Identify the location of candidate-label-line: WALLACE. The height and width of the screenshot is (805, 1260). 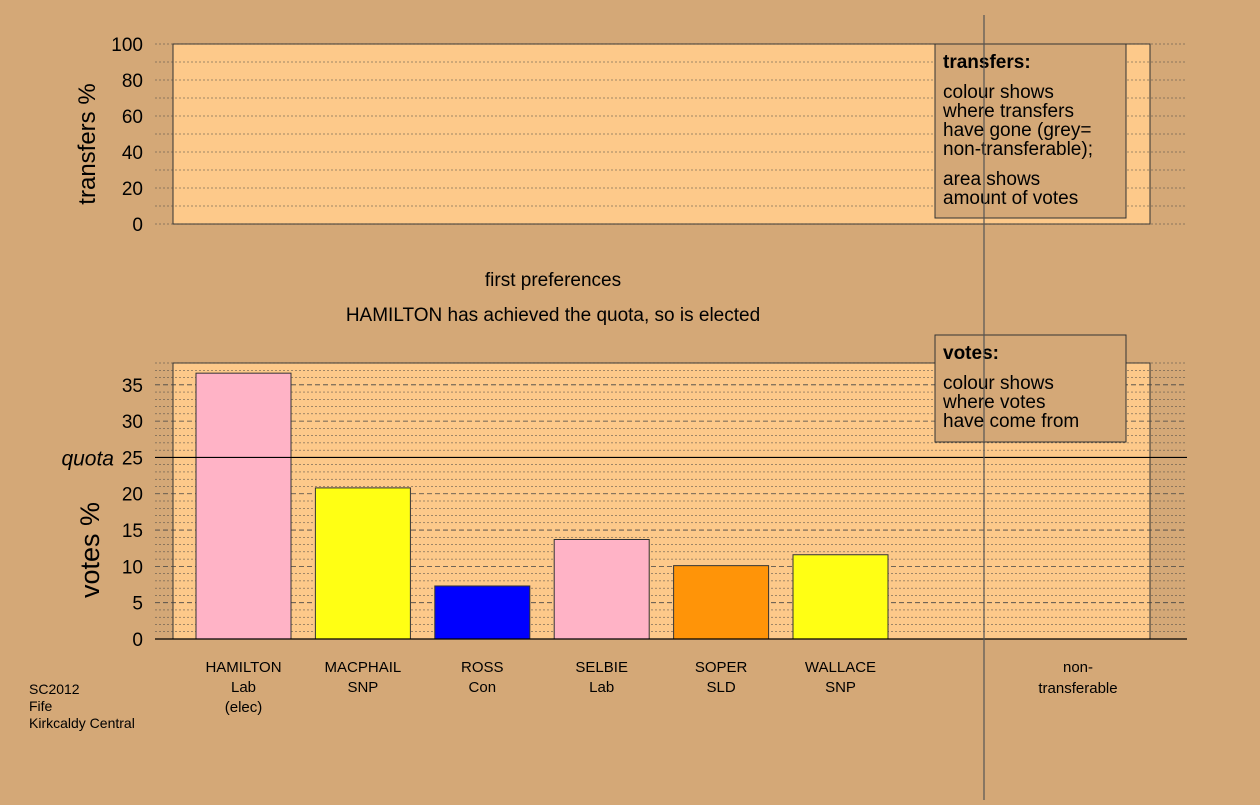
(840, 667).